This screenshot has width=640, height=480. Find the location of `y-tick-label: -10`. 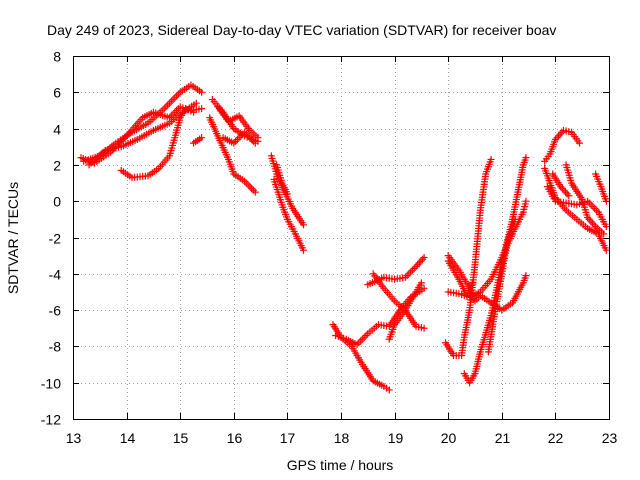

y-tick-label: -10 is located at coordinates (51, 384).